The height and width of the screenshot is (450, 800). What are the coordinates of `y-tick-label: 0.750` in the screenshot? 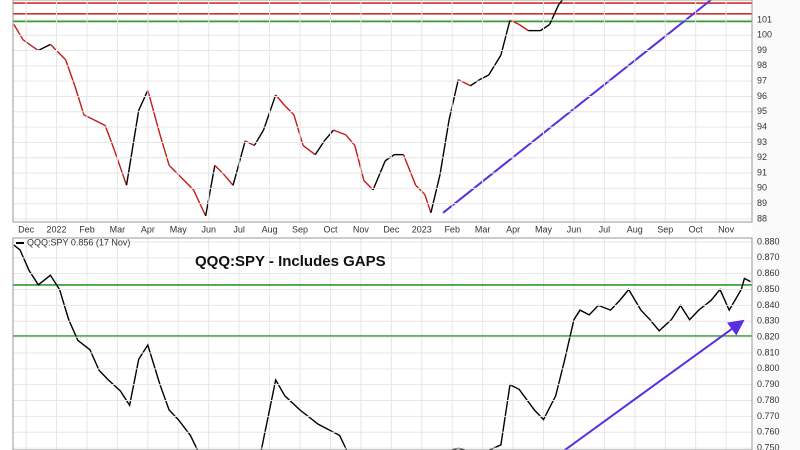 It's located at (768, 446).